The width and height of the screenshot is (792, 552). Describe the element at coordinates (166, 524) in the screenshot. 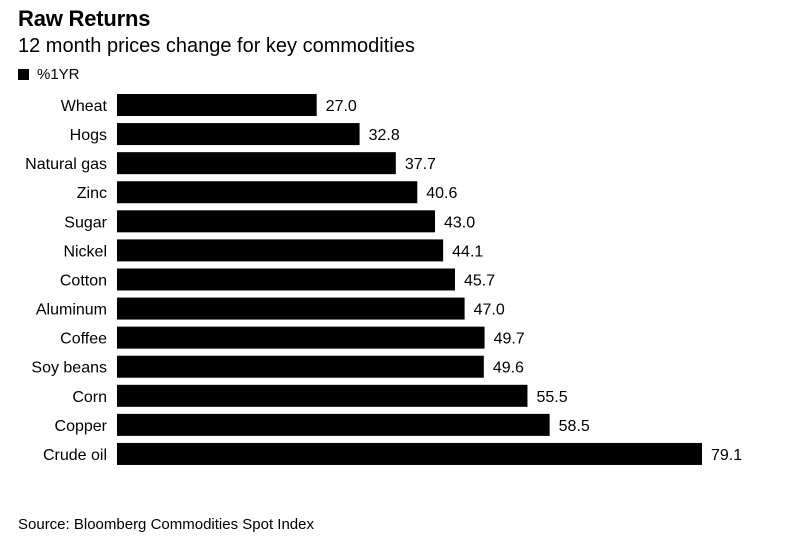

I see `source-note: Source: Bloomberg Commodities Spot Index` at that location.